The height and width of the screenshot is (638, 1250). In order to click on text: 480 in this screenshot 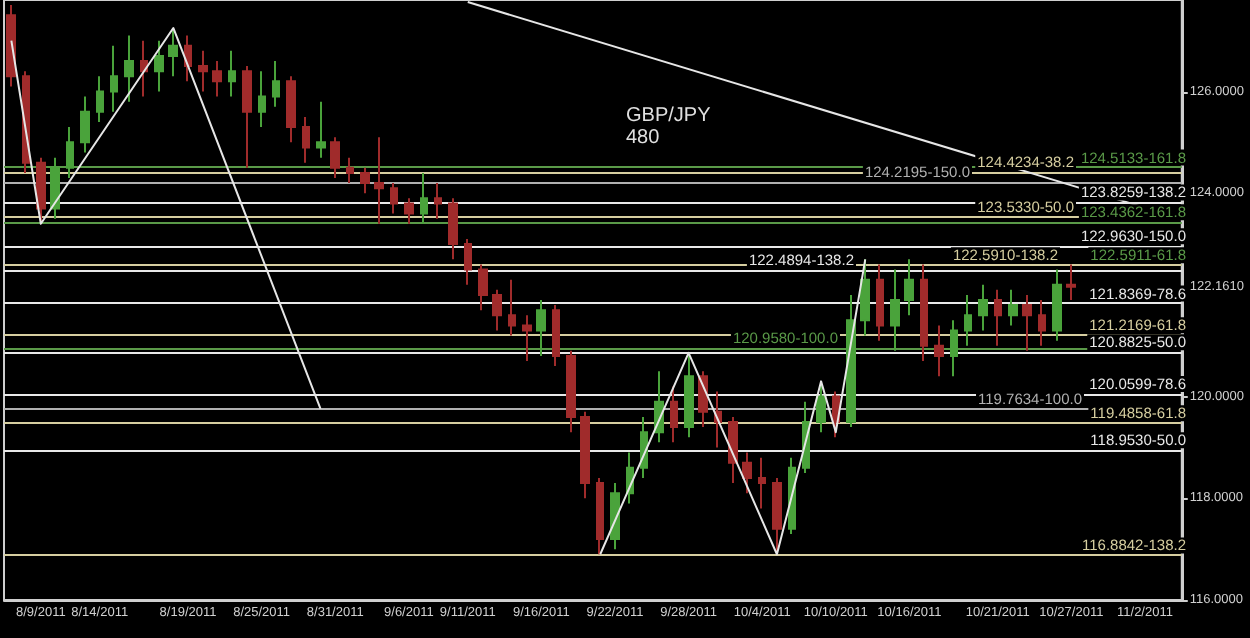, I will do `click(643, 138)`.